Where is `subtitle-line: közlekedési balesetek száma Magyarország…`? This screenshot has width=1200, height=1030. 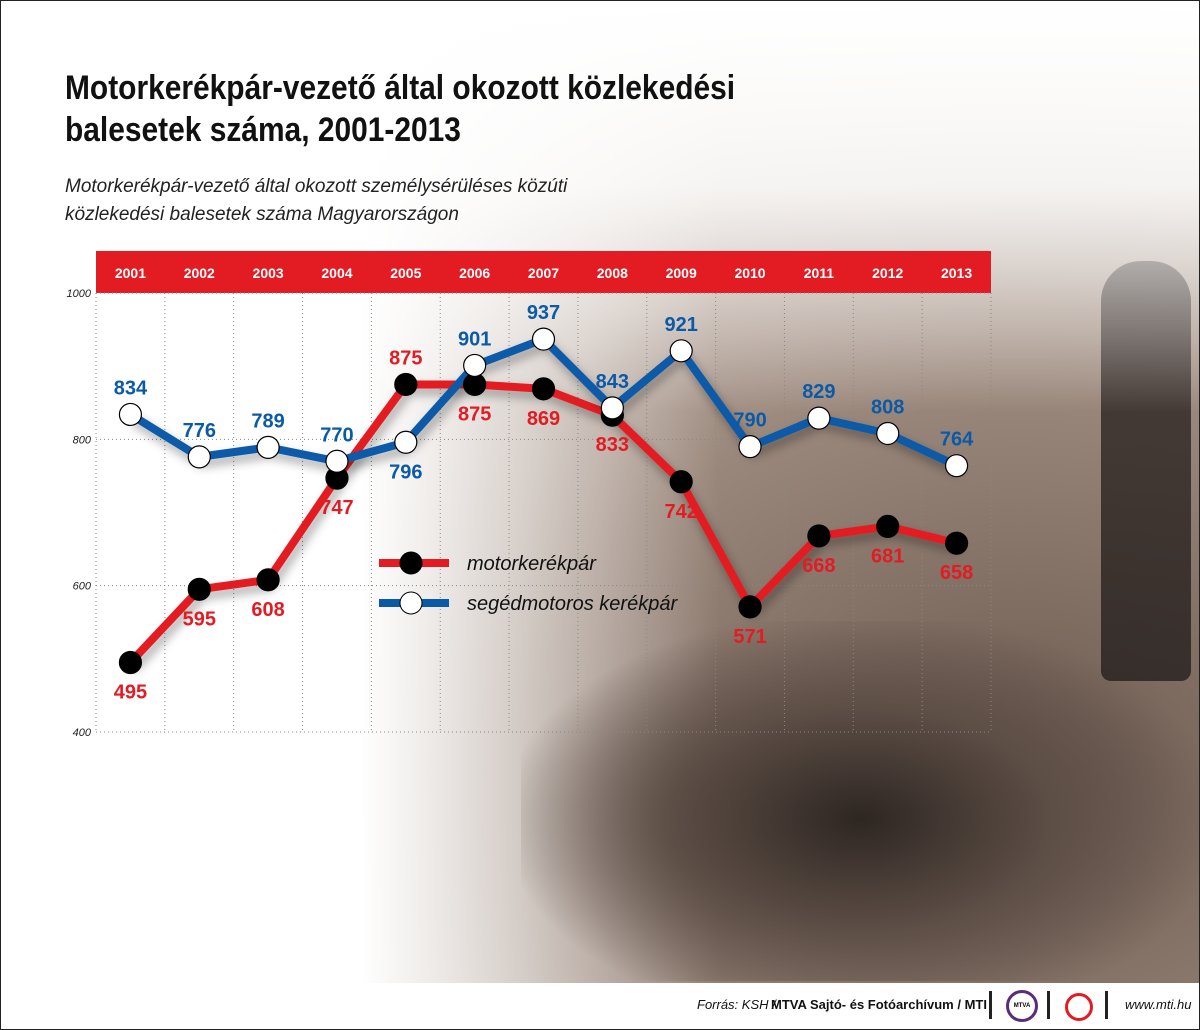 subtitle-line: közlekedési balesetek száma Magyarország… is located at coordinates (262, 214).